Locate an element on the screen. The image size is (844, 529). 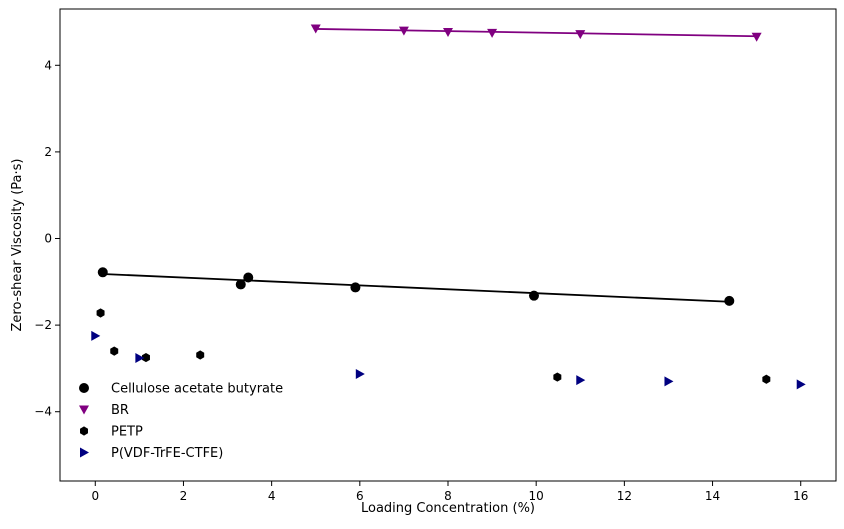
y-tick-label: 0 is located at coordinates (48, 239).